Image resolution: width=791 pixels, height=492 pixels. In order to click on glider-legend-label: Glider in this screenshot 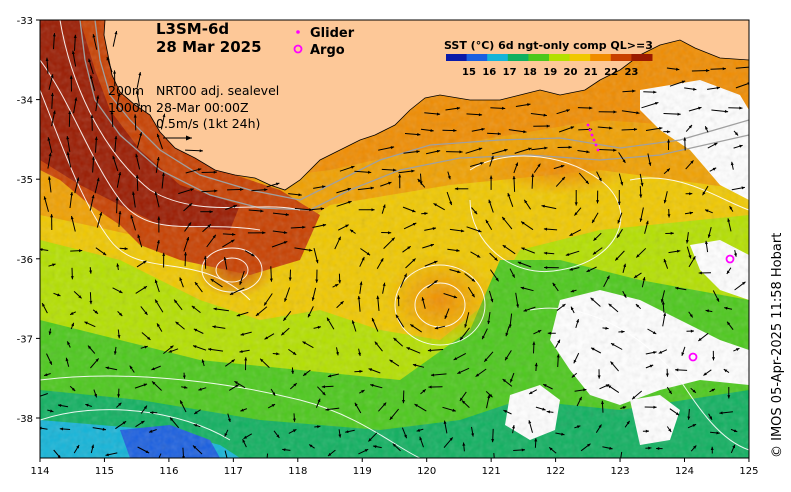, I will do `click(332, 33)`.